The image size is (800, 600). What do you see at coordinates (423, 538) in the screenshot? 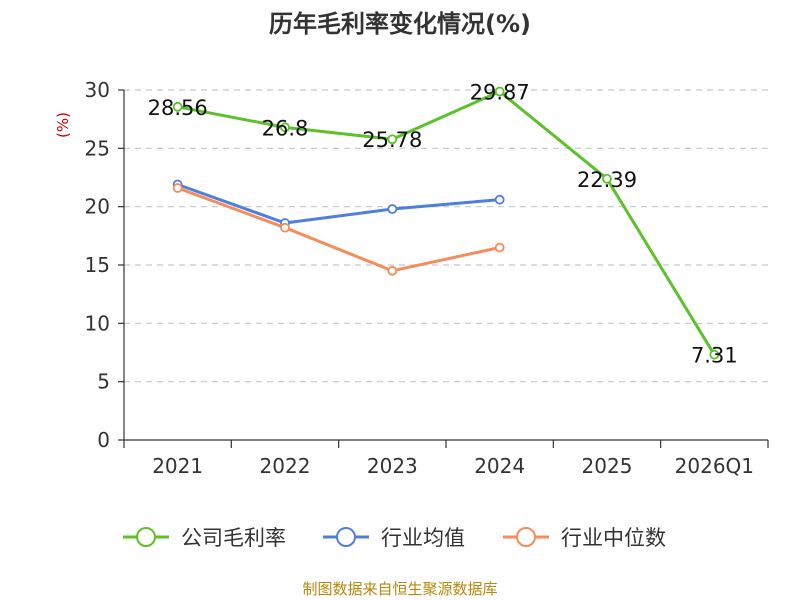
I see `legend-label: 行业均值` at bounding box center [423, 538].